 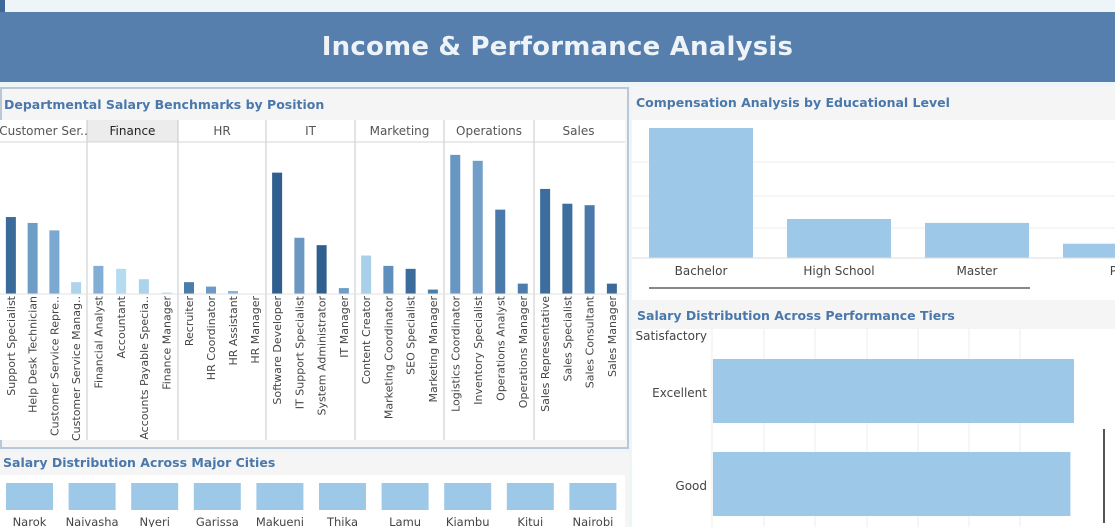 I want to click on bar-label: Help Desk Technician, so click(x=33, y=354).